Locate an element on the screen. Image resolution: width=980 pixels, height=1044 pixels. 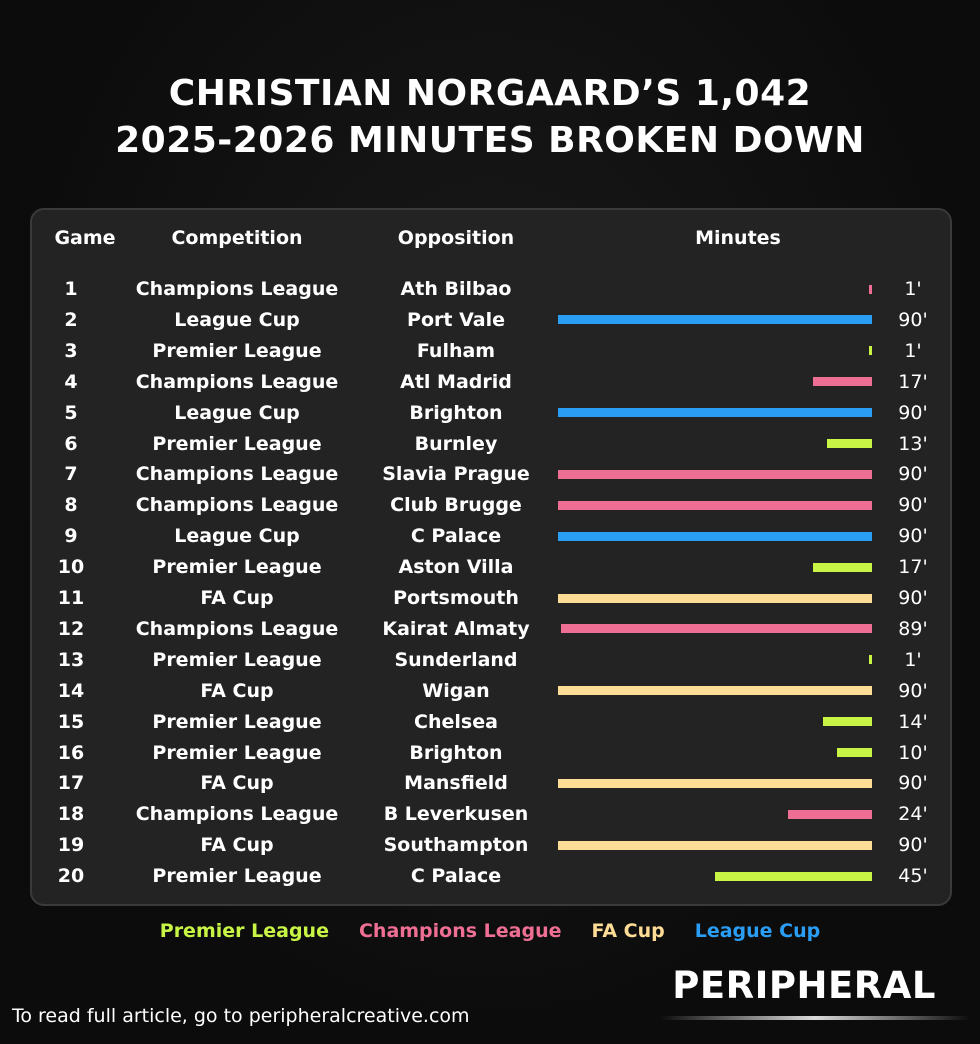
brand-glow-line is located at coordinates (815, 1018).